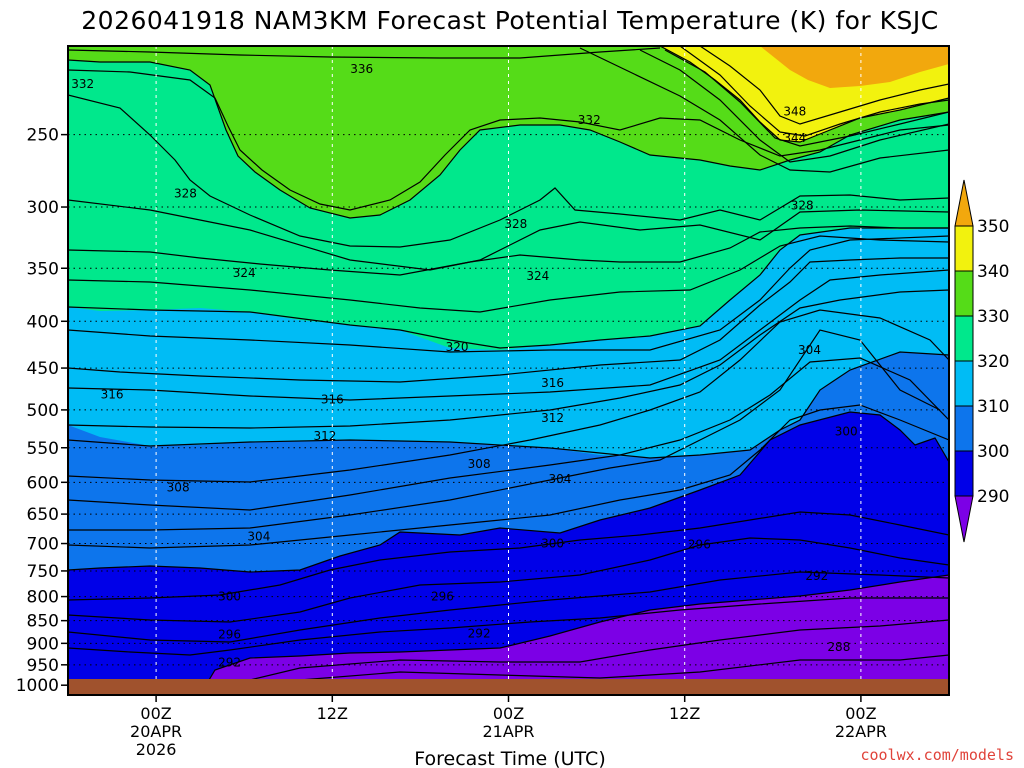  I want to click on colorbar-label-350: 350, so click(993, 227).